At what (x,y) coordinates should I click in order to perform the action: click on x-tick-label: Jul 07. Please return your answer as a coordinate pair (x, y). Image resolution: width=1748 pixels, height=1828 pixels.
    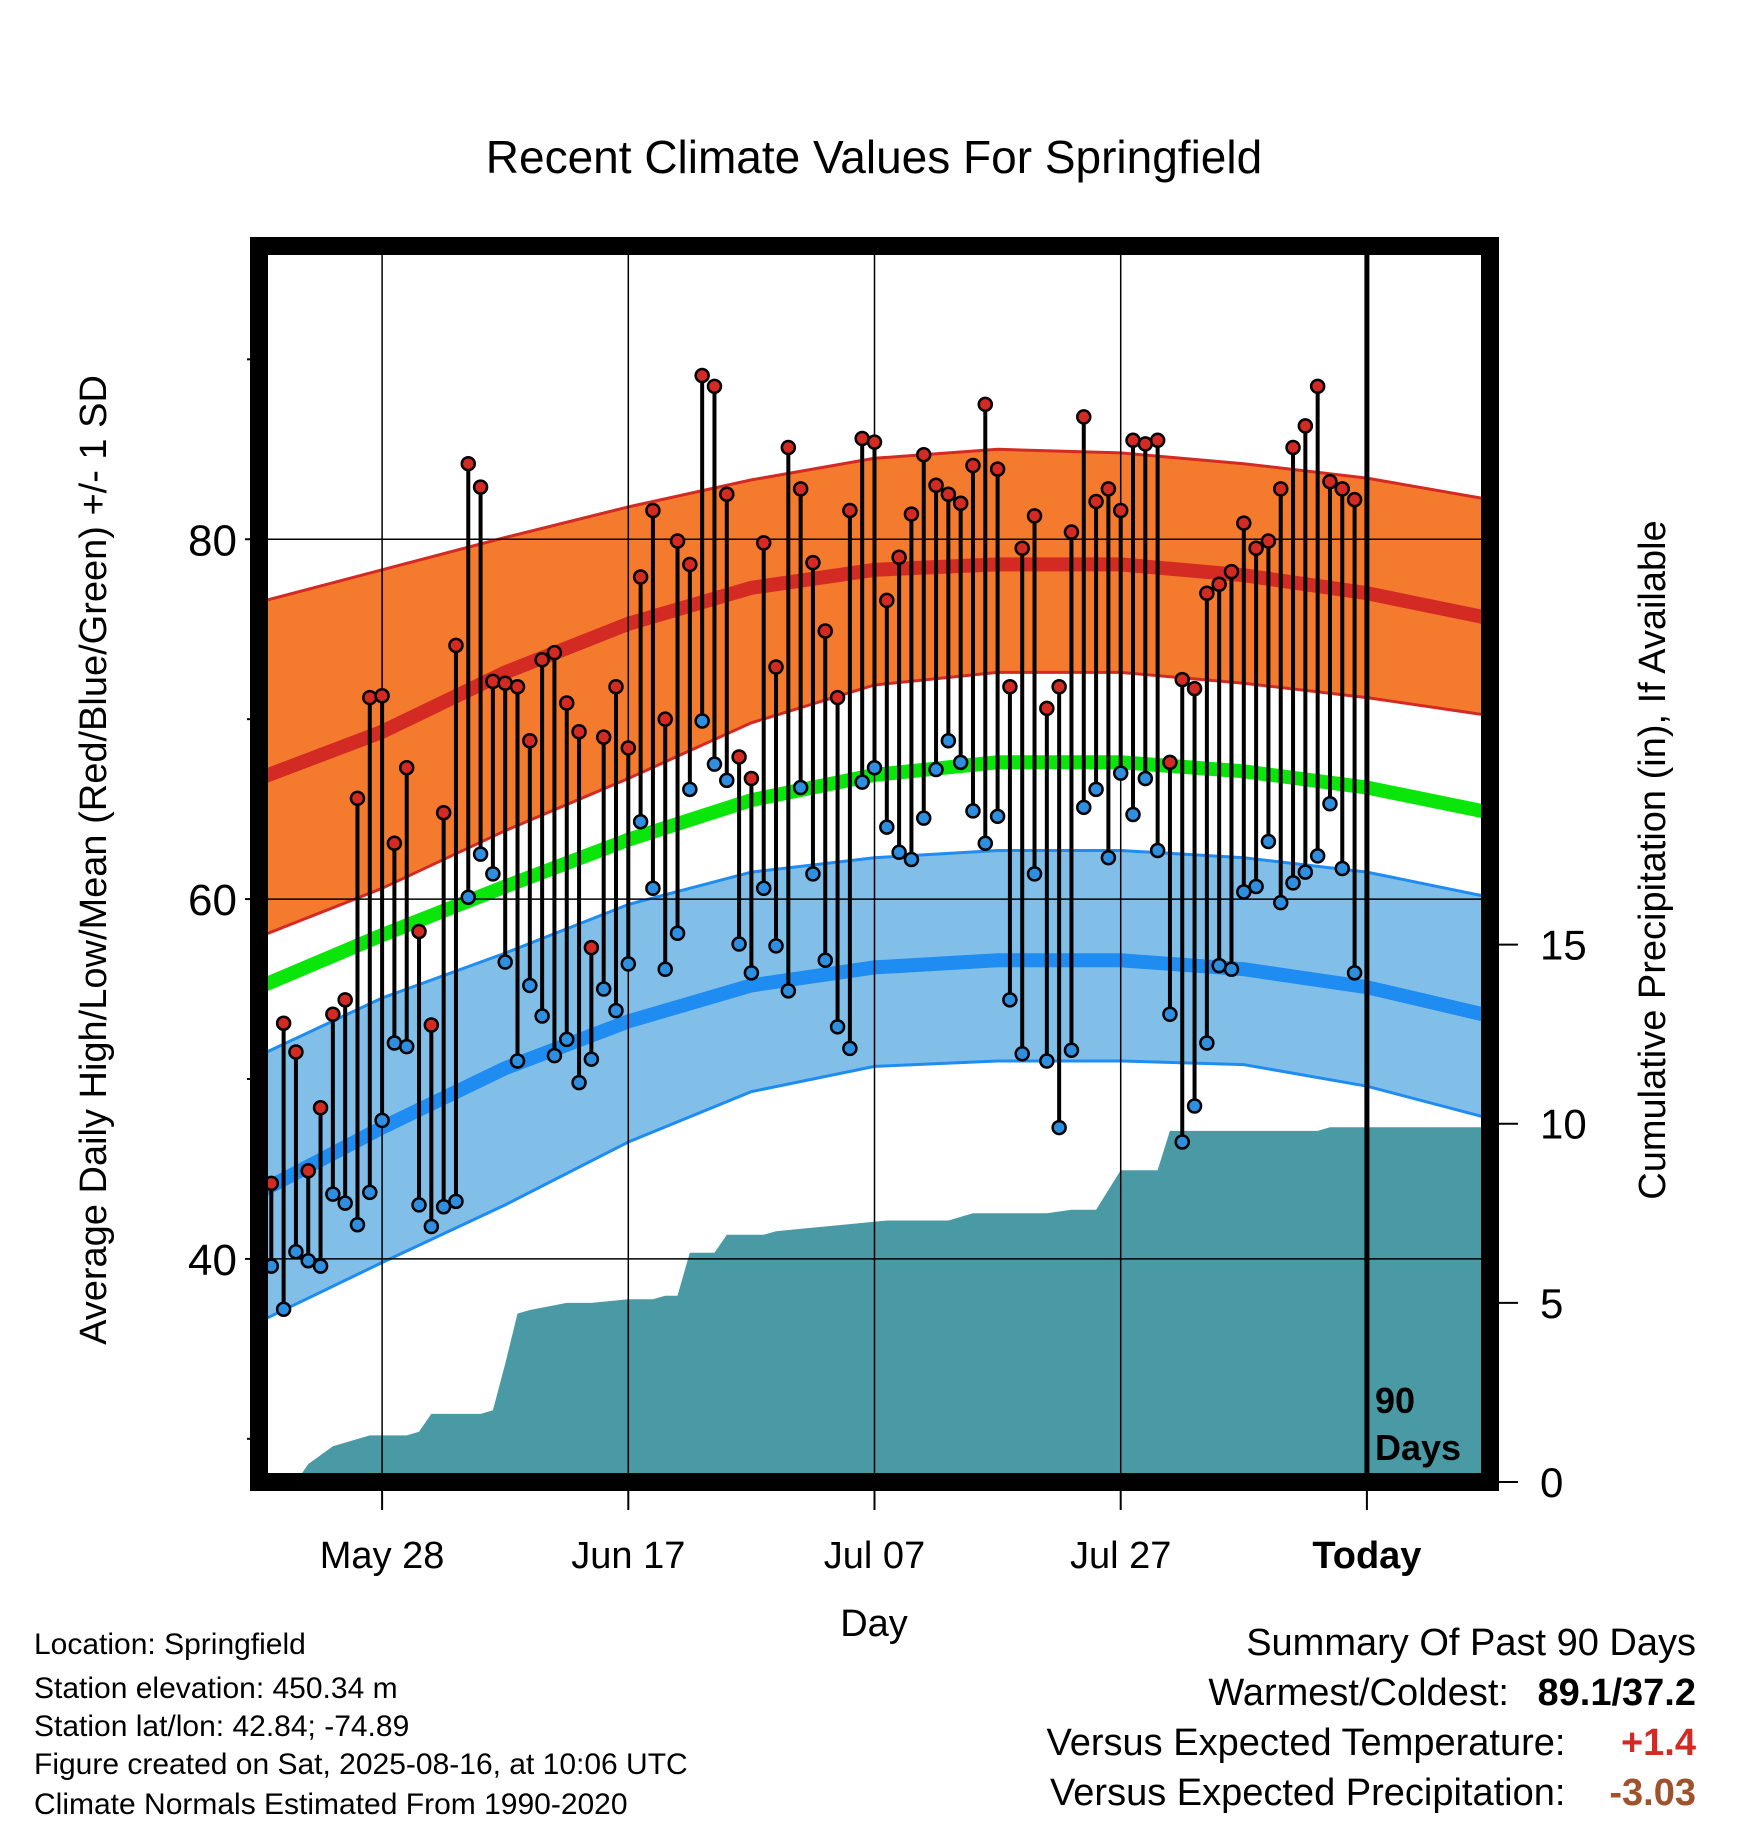
    Looking at the image, I should click on (874, 1556).